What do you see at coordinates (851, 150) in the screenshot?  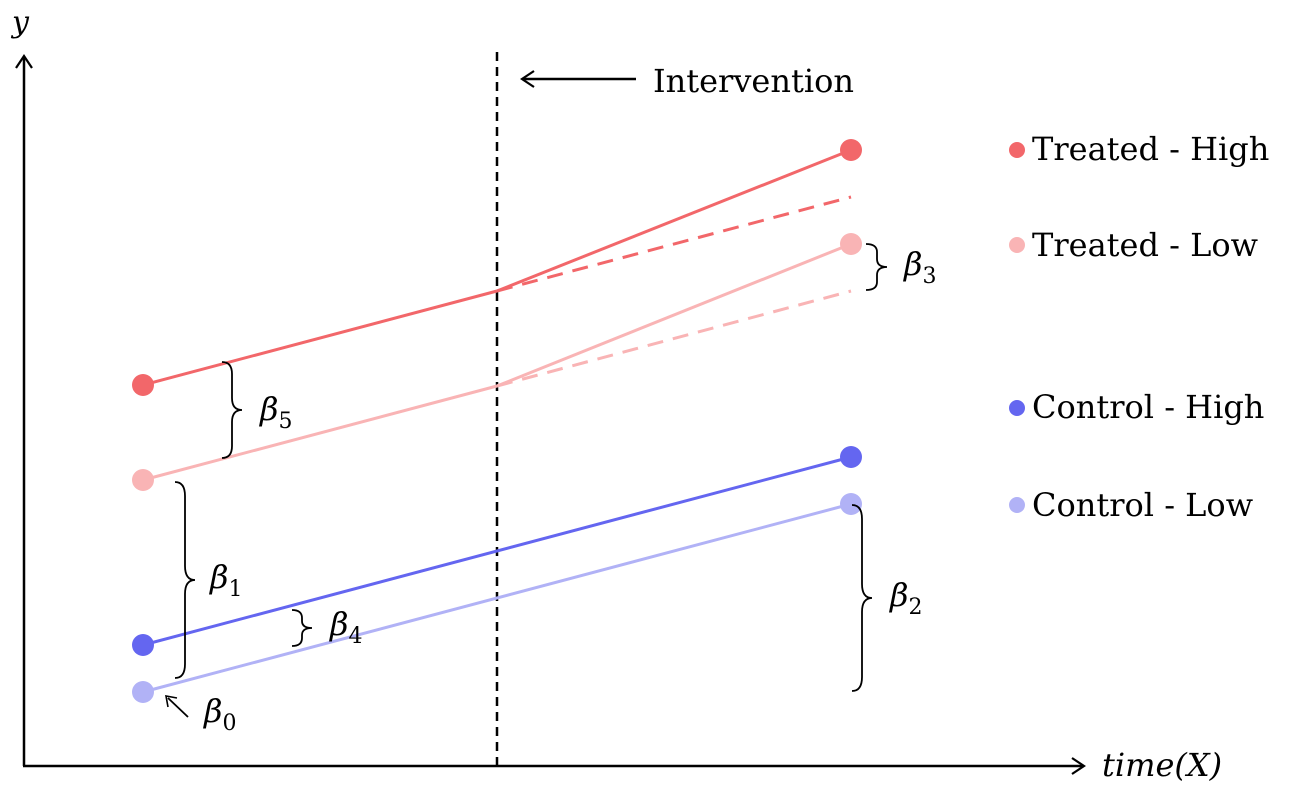 I see `treated-high-end-point` at bounding box center [851, 150].